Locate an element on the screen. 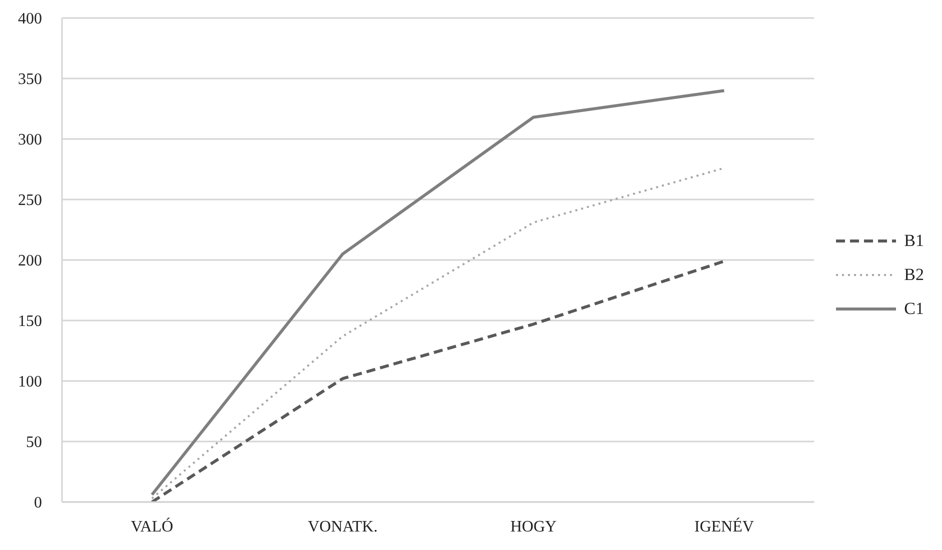 This screenshot has height=550, width=942. x-tick-label: VALÓ is located at coordinates (152, 526).